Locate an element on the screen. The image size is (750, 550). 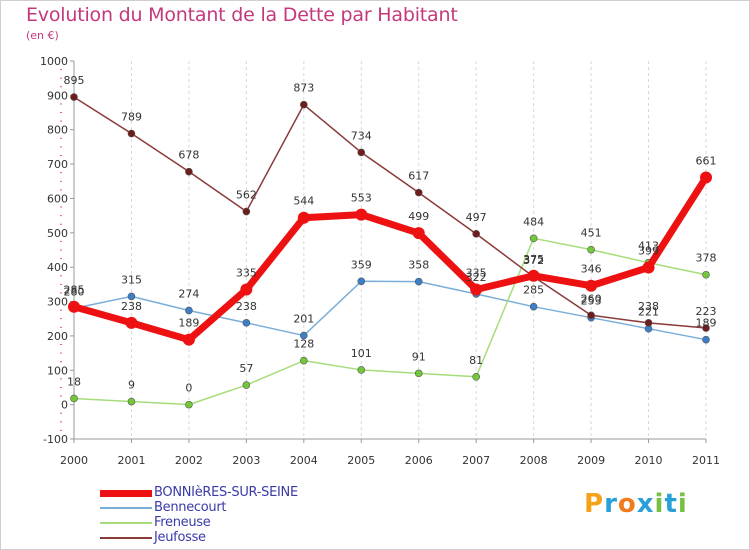
data-label: 562 is located at coordinates (246, 195).